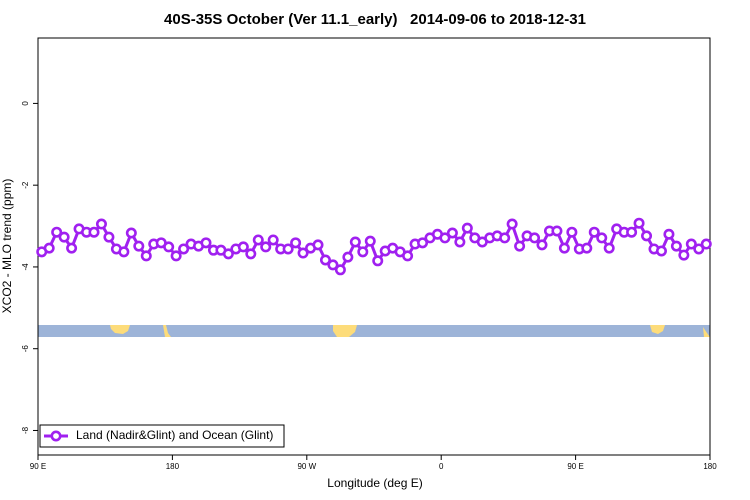 The height and width of the screenshot is (500, 750). Describe the element at coordinates (25, 349) in the screenshot. I see `y-tick-label: -6` at that location.